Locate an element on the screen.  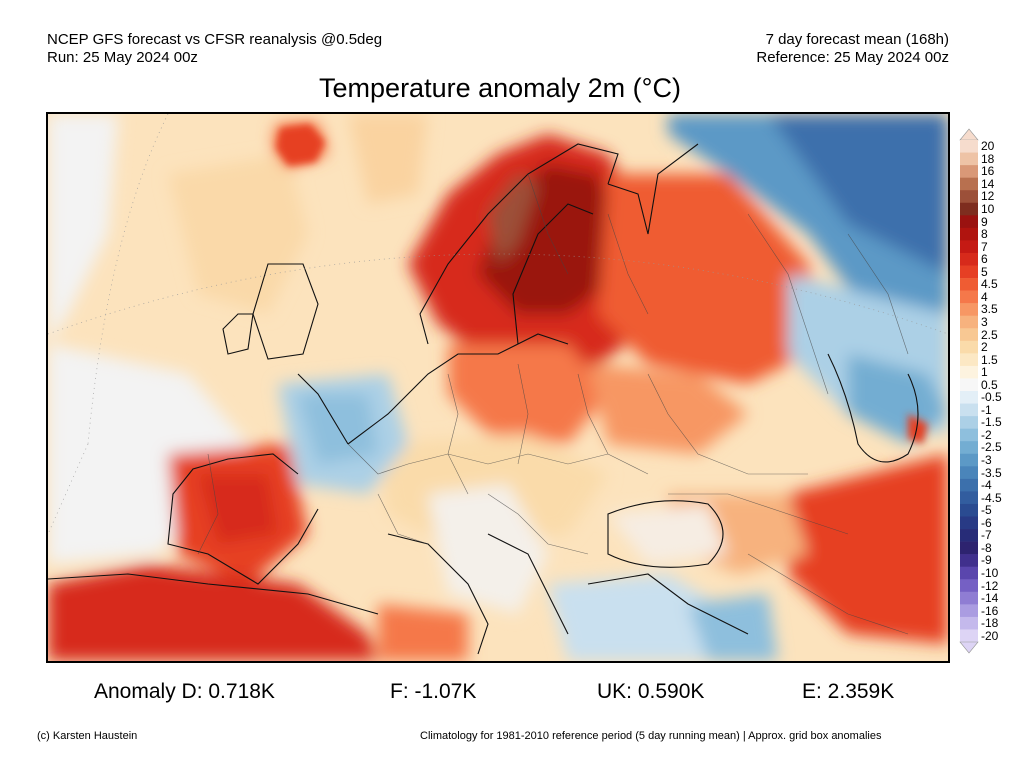
colorbar-tick-label: 4 is located at coordinates (984, 296).